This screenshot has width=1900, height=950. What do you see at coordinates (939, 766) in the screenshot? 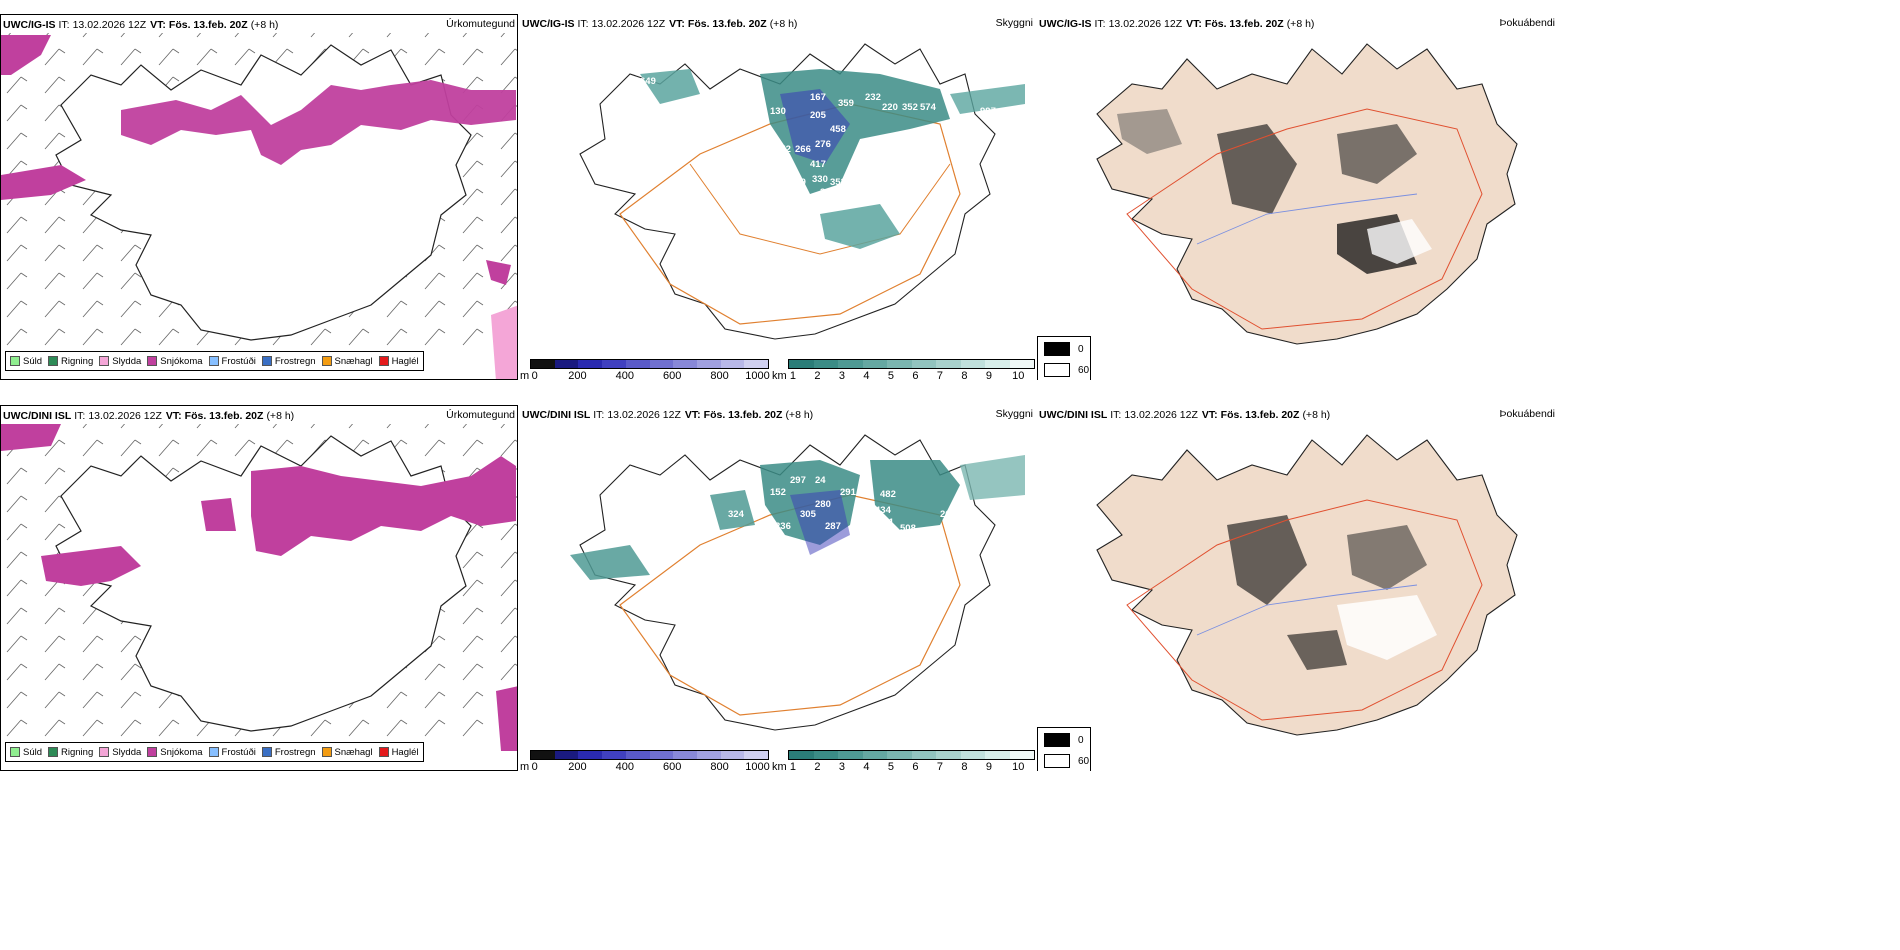
I see `tick-label: 7` at bounding box center [939, 766].